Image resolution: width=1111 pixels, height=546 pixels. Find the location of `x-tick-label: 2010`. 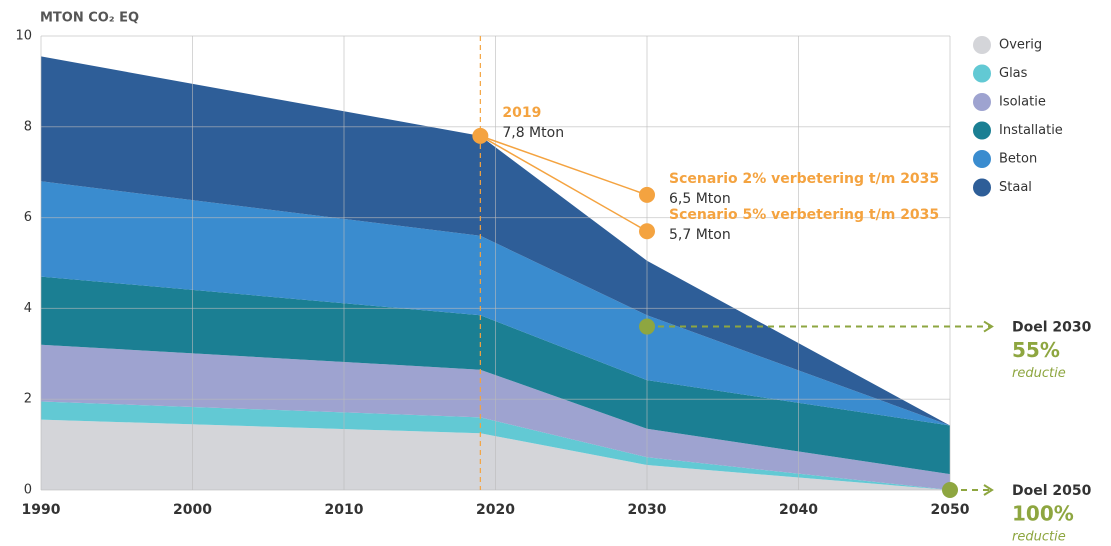

x-tick-label: 2010 is located at coordinates (344, 510).